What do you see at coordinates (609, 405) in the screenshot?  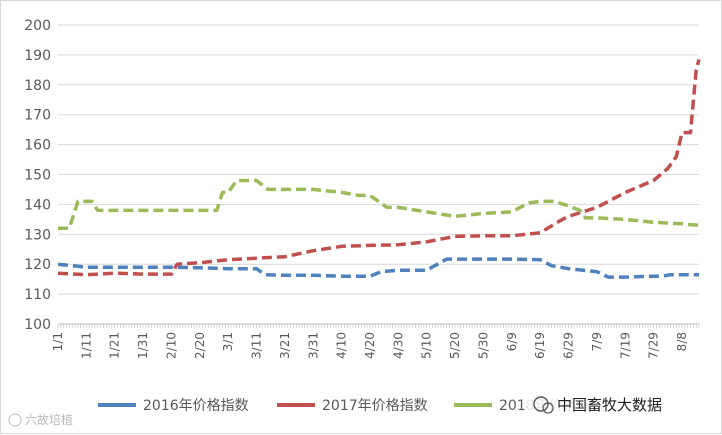 I see `watermark-right-text: 中国畜牧大数据` at bounding box center [609, 405].